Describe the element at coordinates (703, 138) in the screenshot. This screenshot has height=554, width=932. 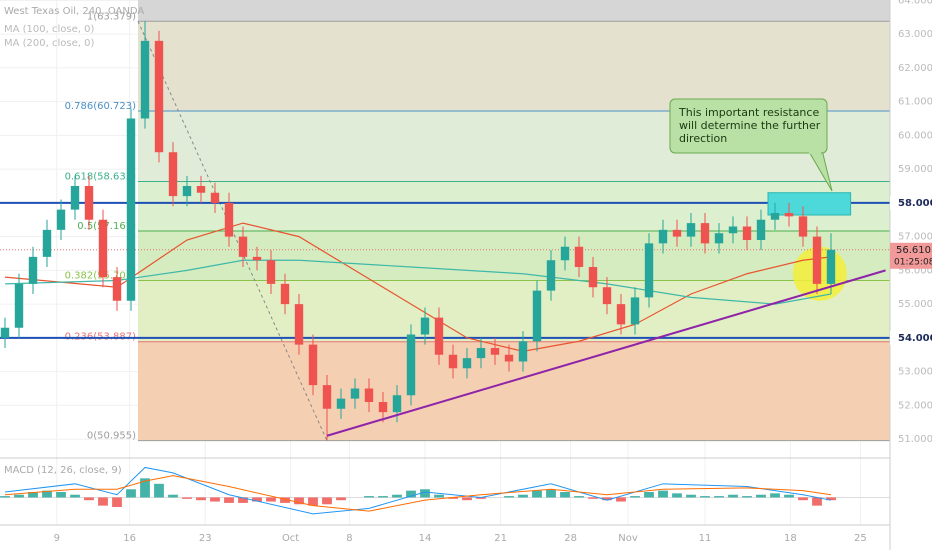
I see `annotation-text: direction` at that location.